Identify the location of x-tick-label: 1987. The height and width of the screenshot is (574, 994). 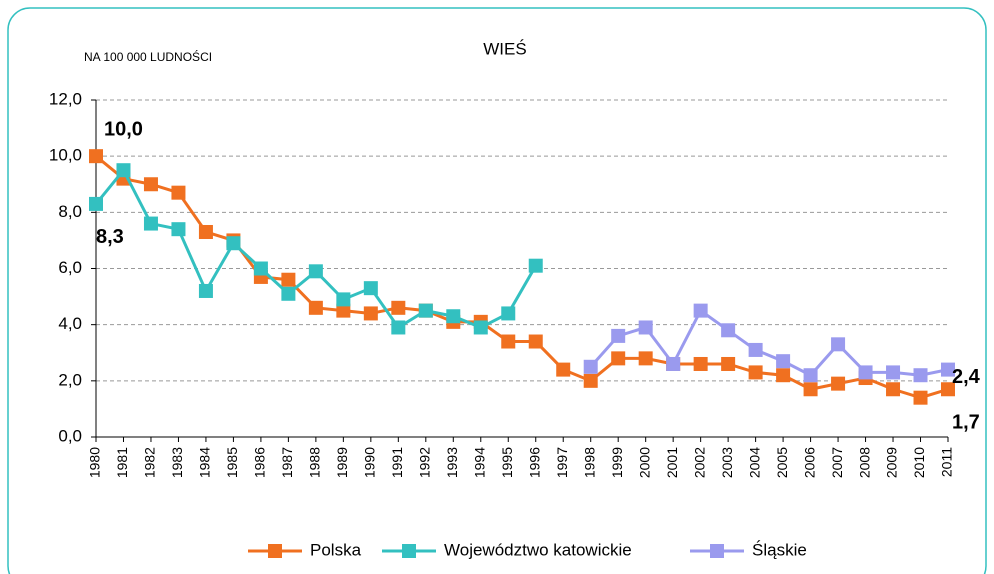
(287, 462).